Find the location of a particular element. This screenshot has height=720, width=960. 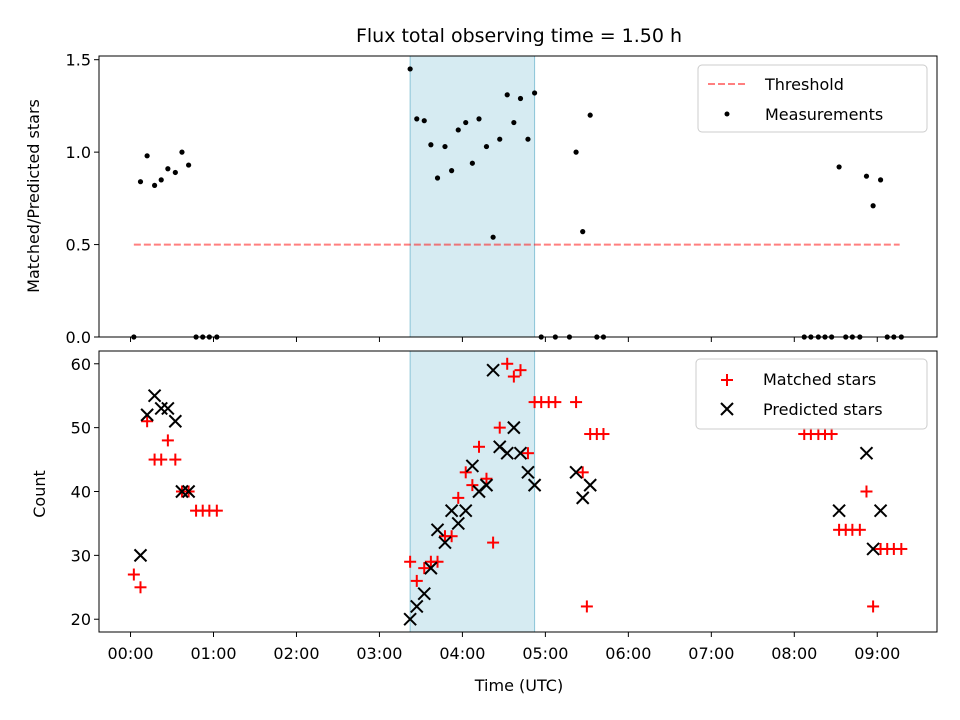

top-legend-box is located at coordinates (812, 98).